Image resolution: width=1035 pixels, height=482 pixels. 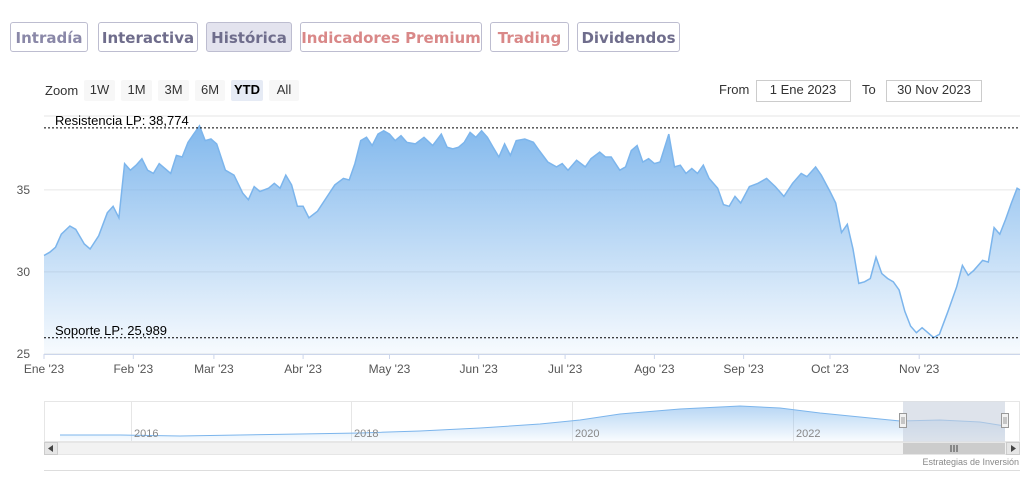 What do you see at coordinates (111, 330) in the screenshot?
I see `support-label: Soporte LP: 25,989` at bounding box center [111, 330].